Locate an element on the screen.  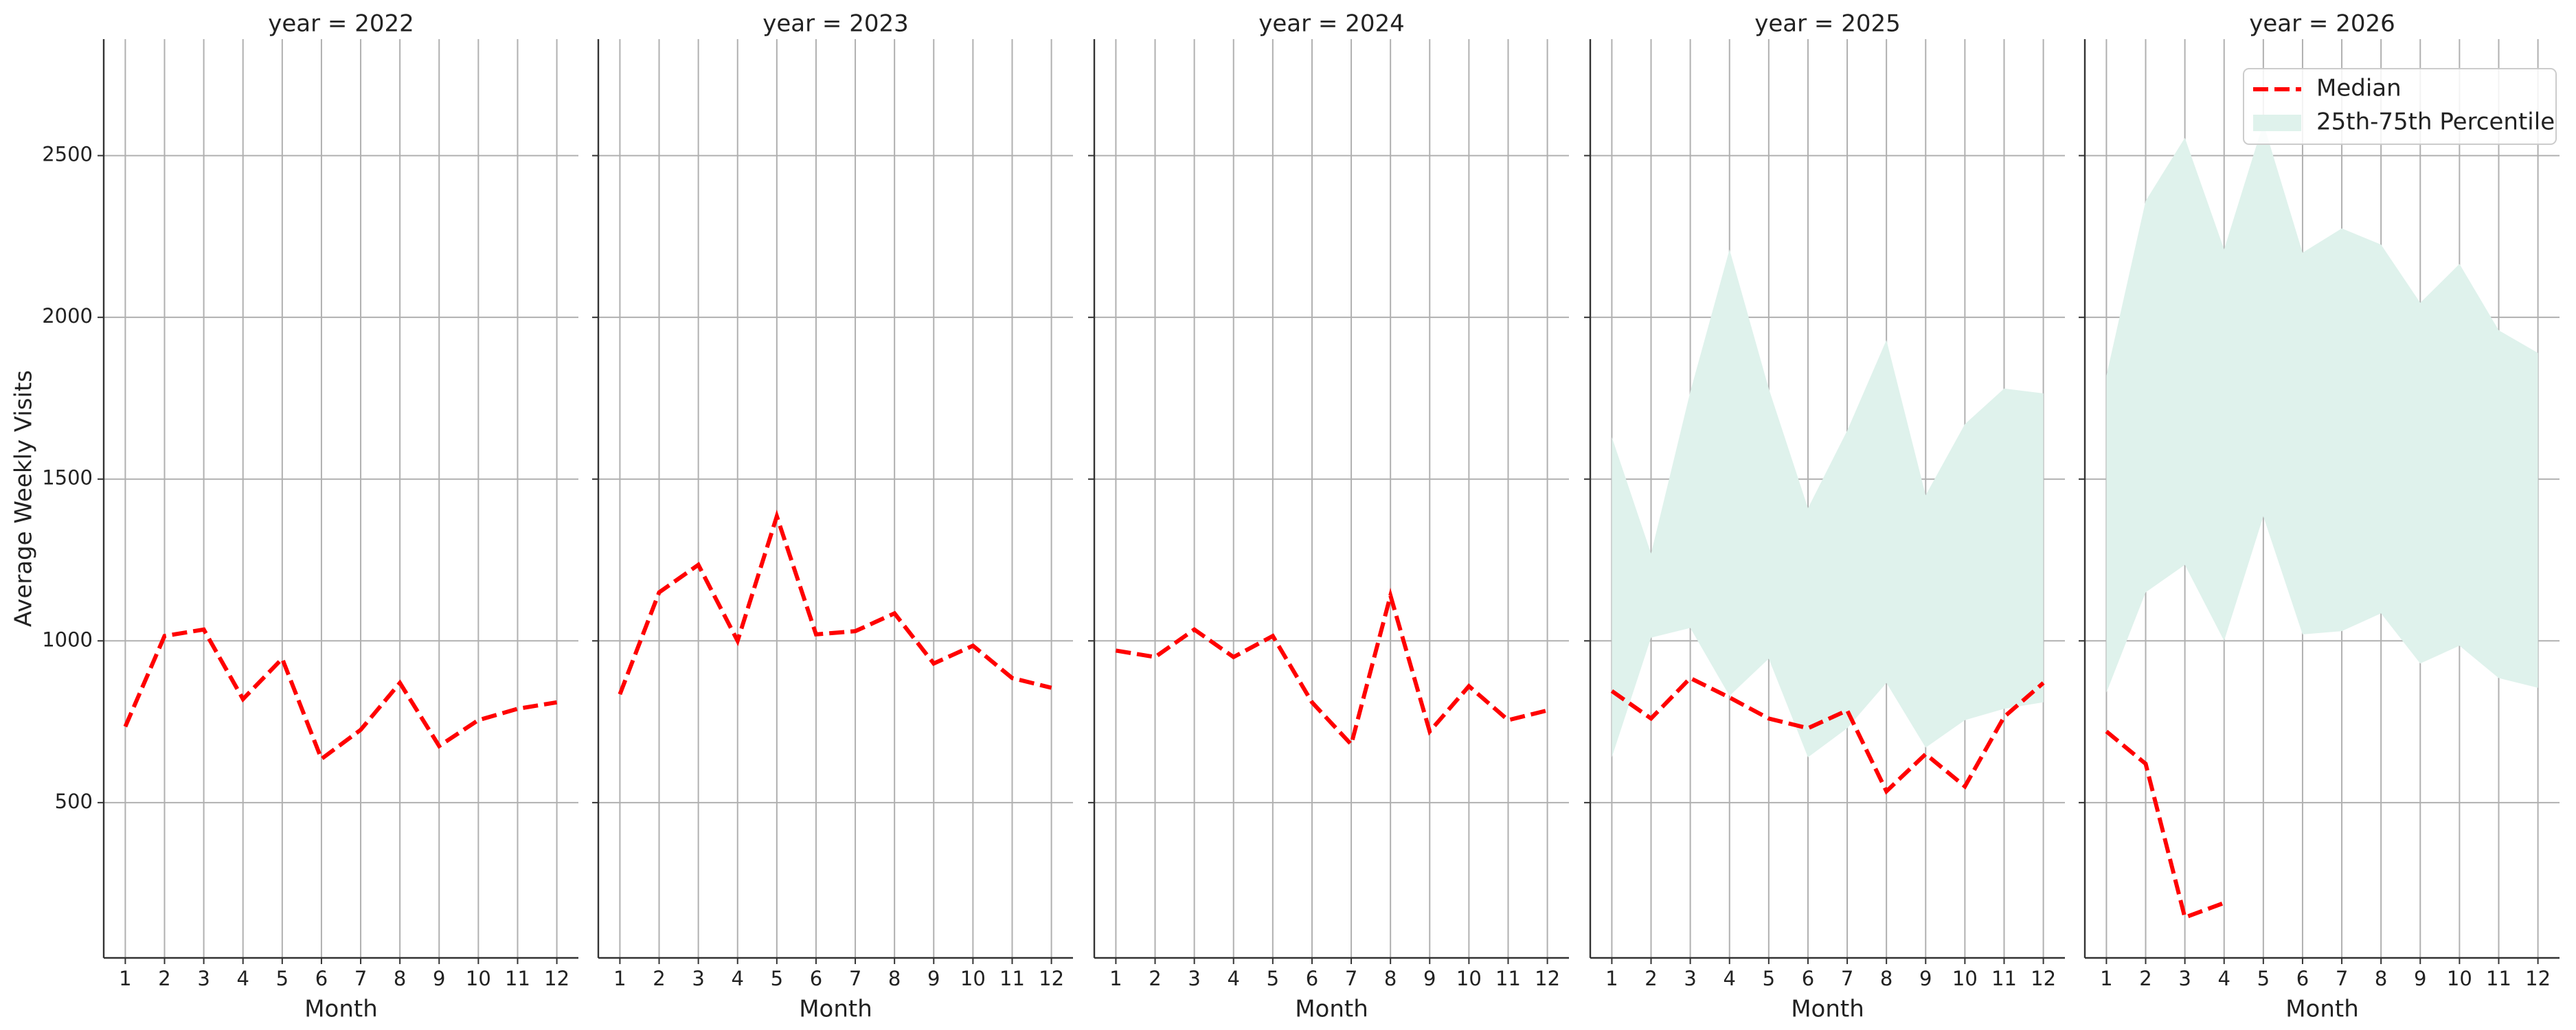
y-tick-label: 1000 is located at coordinates (67, 639).